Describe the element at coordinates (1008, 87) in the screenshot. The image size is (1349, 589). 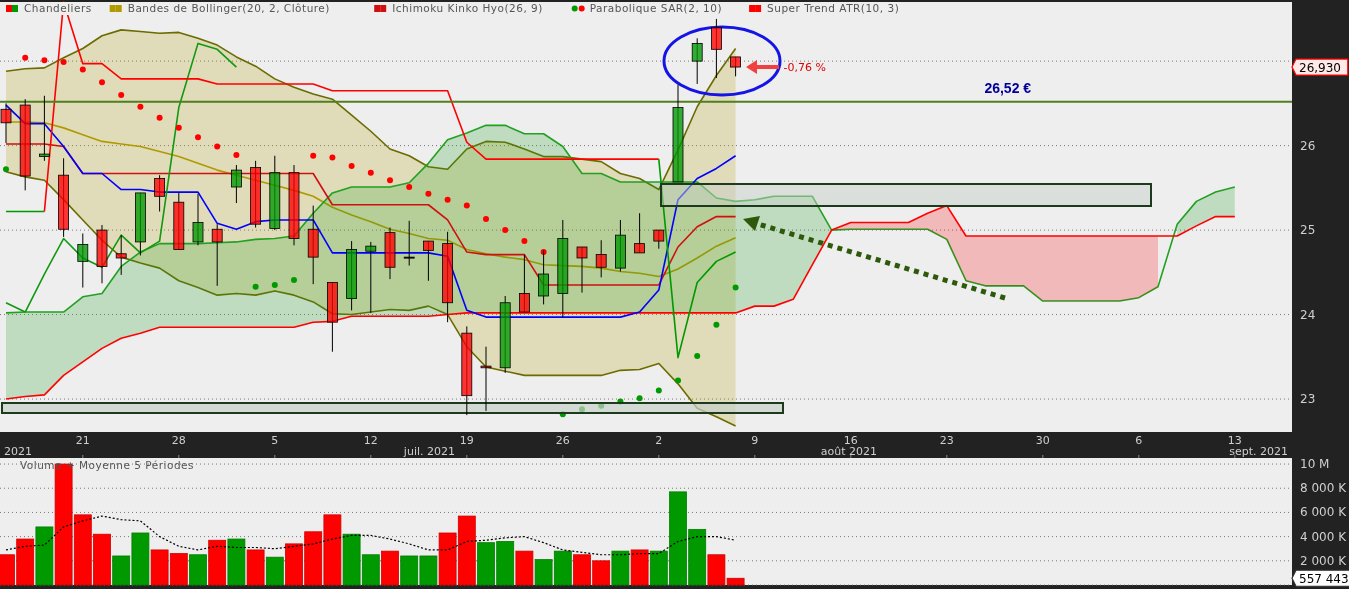
I see `ref-line-label: 26,52 €` at that location.